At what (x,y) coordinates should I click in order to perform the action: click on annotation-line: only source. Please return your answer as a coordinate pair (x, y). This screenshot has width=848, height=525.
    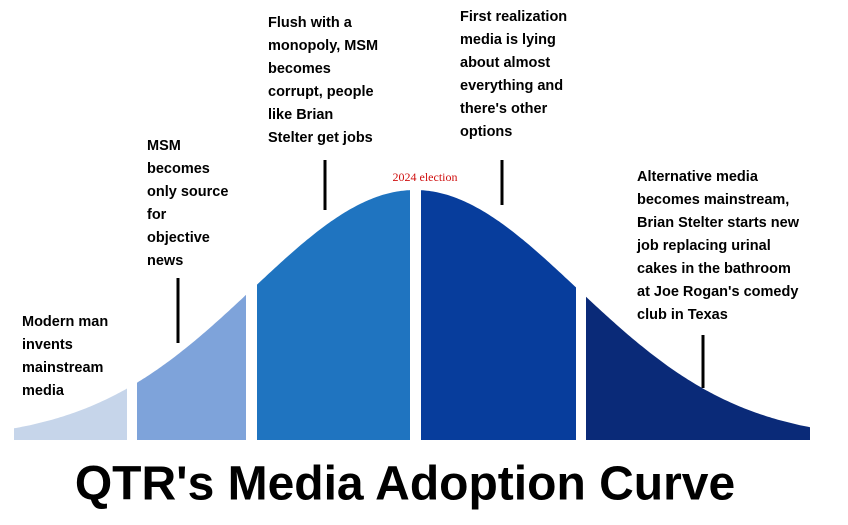
    Looking at the image, I should click on (187, 192).